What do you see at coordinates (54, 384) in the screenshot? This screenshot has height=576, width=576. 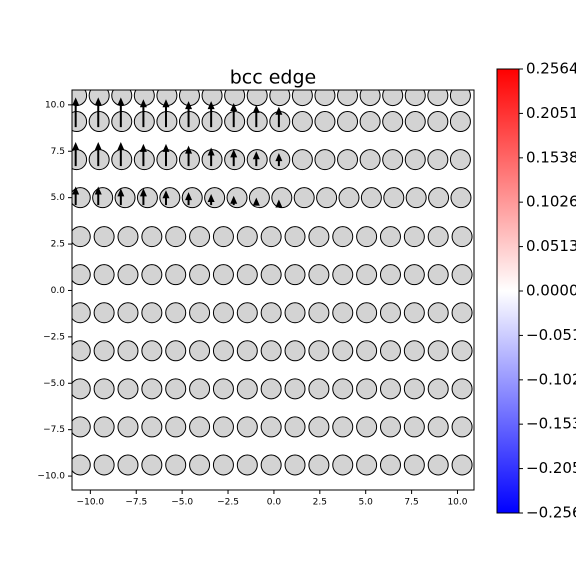 I see `y-tick-label: −5.0` at bounding box center [54, 384].